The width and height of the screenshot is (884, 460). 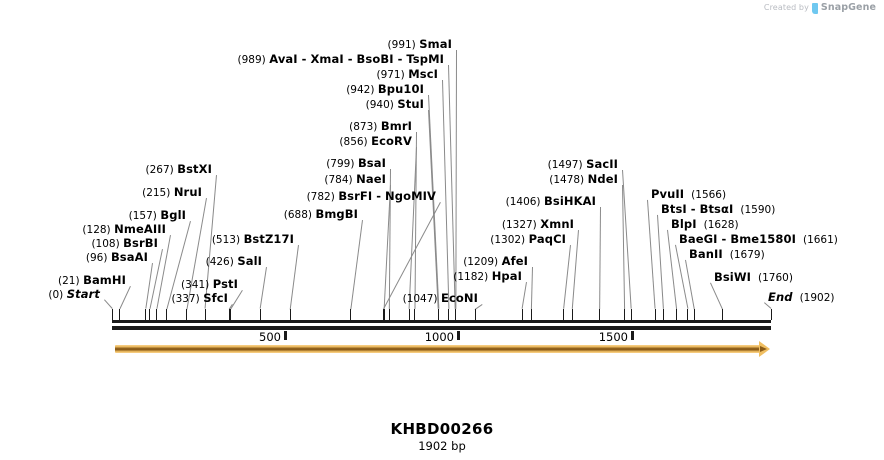 I want to click on enzyme-position: (782), so click(x=320, y=197).